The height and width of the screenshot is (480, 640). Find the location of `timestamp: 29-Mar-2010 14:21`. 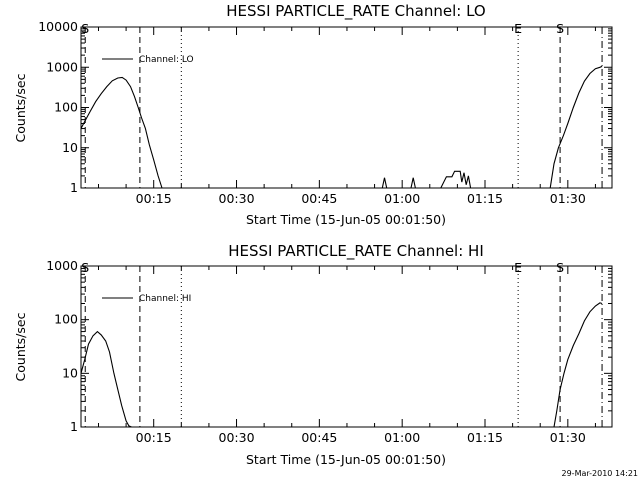

timestamp: 29-Mar-2010 14:21 is located at coordinates (600, 473).